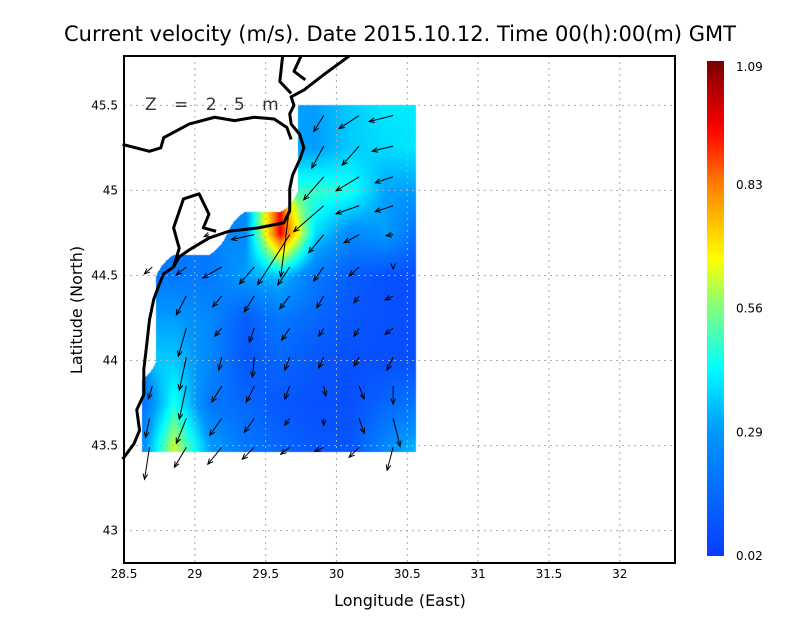  What do you see at coordinates (619, 574) in the screenshot?
I see `x-tick-label: 32` at bounding box center [619, 574].